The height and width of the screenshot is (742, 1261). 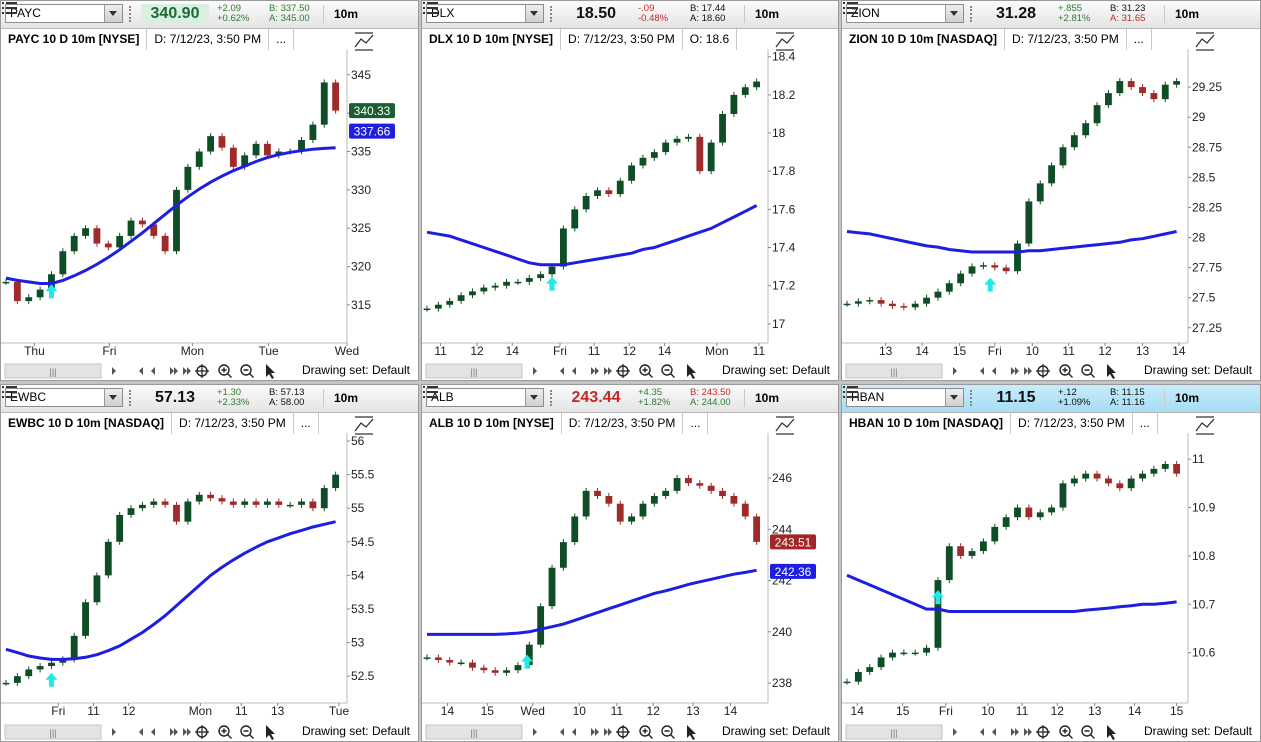 What do you see at coordinates (630, 15) in the screenshot?
I see `panel-header: DLX 18.50 -.09 -0.48% B: 17.44 A: 18.60 10m` at bounding box center [630, 15].